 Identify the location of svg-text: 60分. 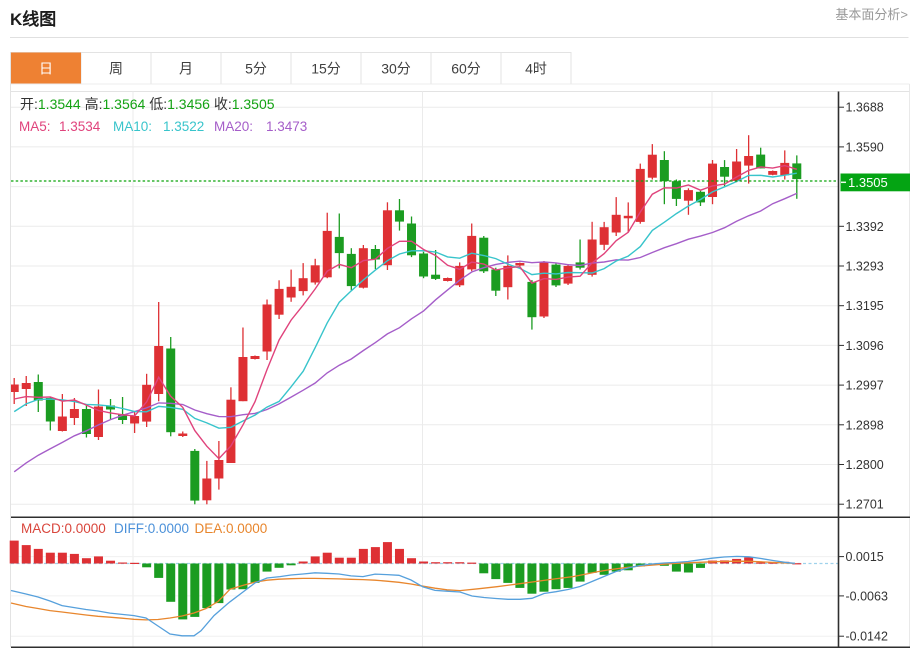
(466, 69).